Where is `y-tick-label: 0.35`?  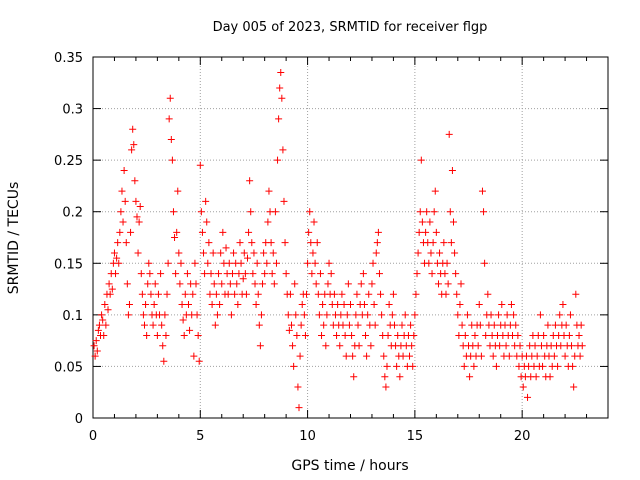 y-tick-label: 0.35 is located at coordinates (68, 58).